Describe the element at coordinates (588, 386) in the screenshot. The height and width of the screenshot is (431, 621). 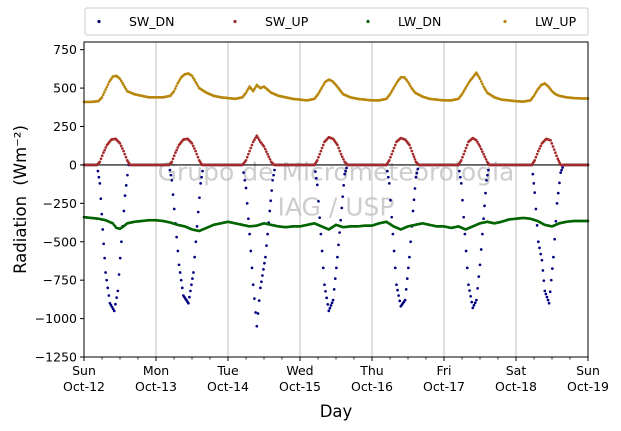
I see `x-tick-date-7: Oct-19` at that location.